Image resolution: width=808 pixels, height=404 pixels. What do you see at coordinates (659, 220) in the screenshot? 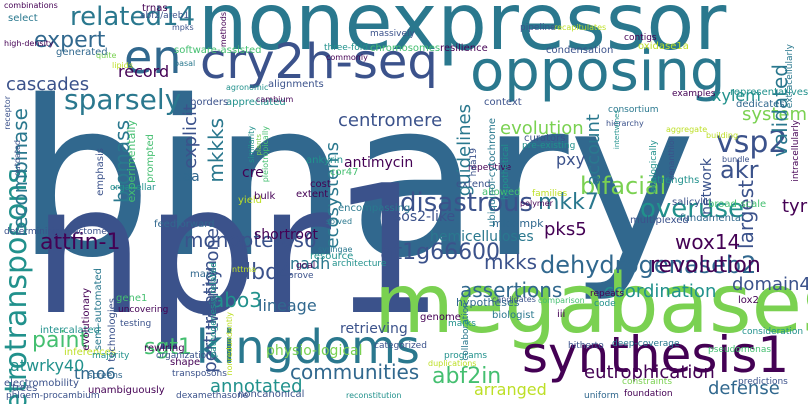
I see `word-multiplexed: multiplexed` at bounding box center [659, 220].